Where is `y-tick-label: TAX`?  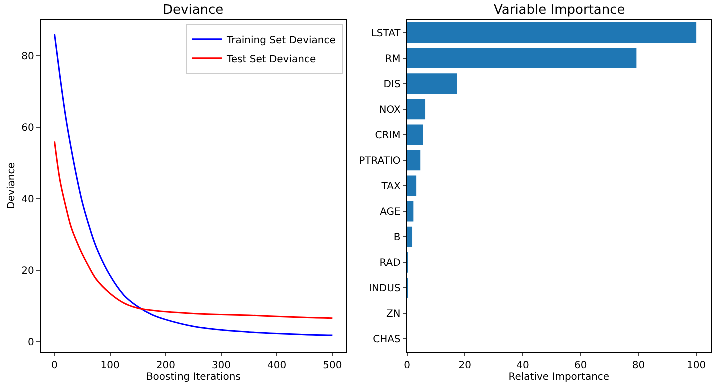
y-tick-label: TAX is located at coordinates (390, 187).